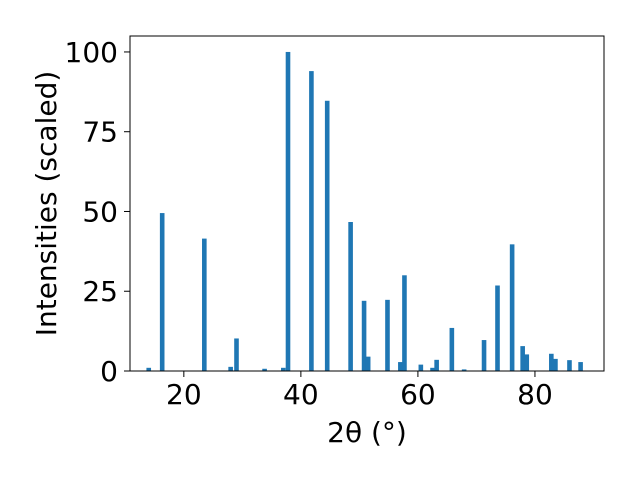 The image size is (640, 485). Describe the element at coordinates (367, 432) in the screenshot. I see `x-axis-label: 2θ (°)` at that location.